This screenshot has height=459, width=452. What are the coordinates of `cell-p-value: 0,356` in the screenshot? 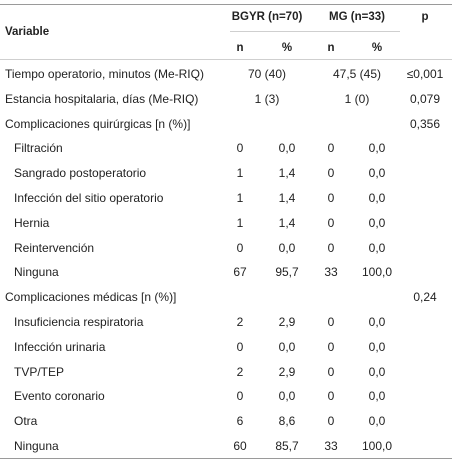 It's located at (425, 123).